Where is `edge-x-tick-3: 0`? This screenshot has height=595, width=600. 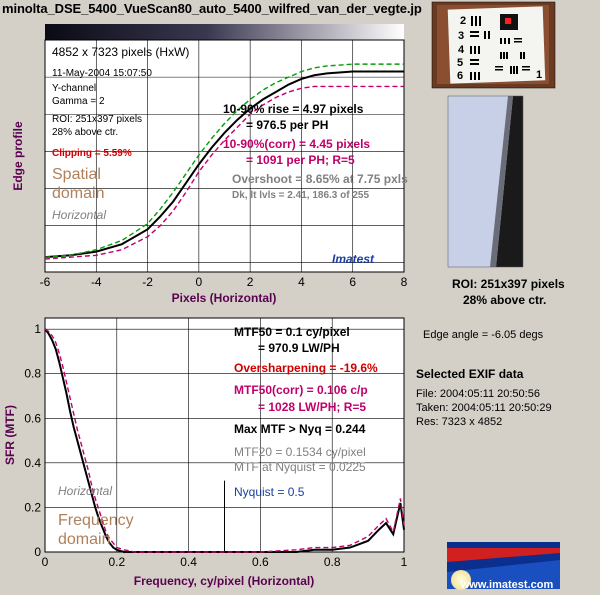
edge-x-tick-3: 0 is located at coordinates (199, 282).